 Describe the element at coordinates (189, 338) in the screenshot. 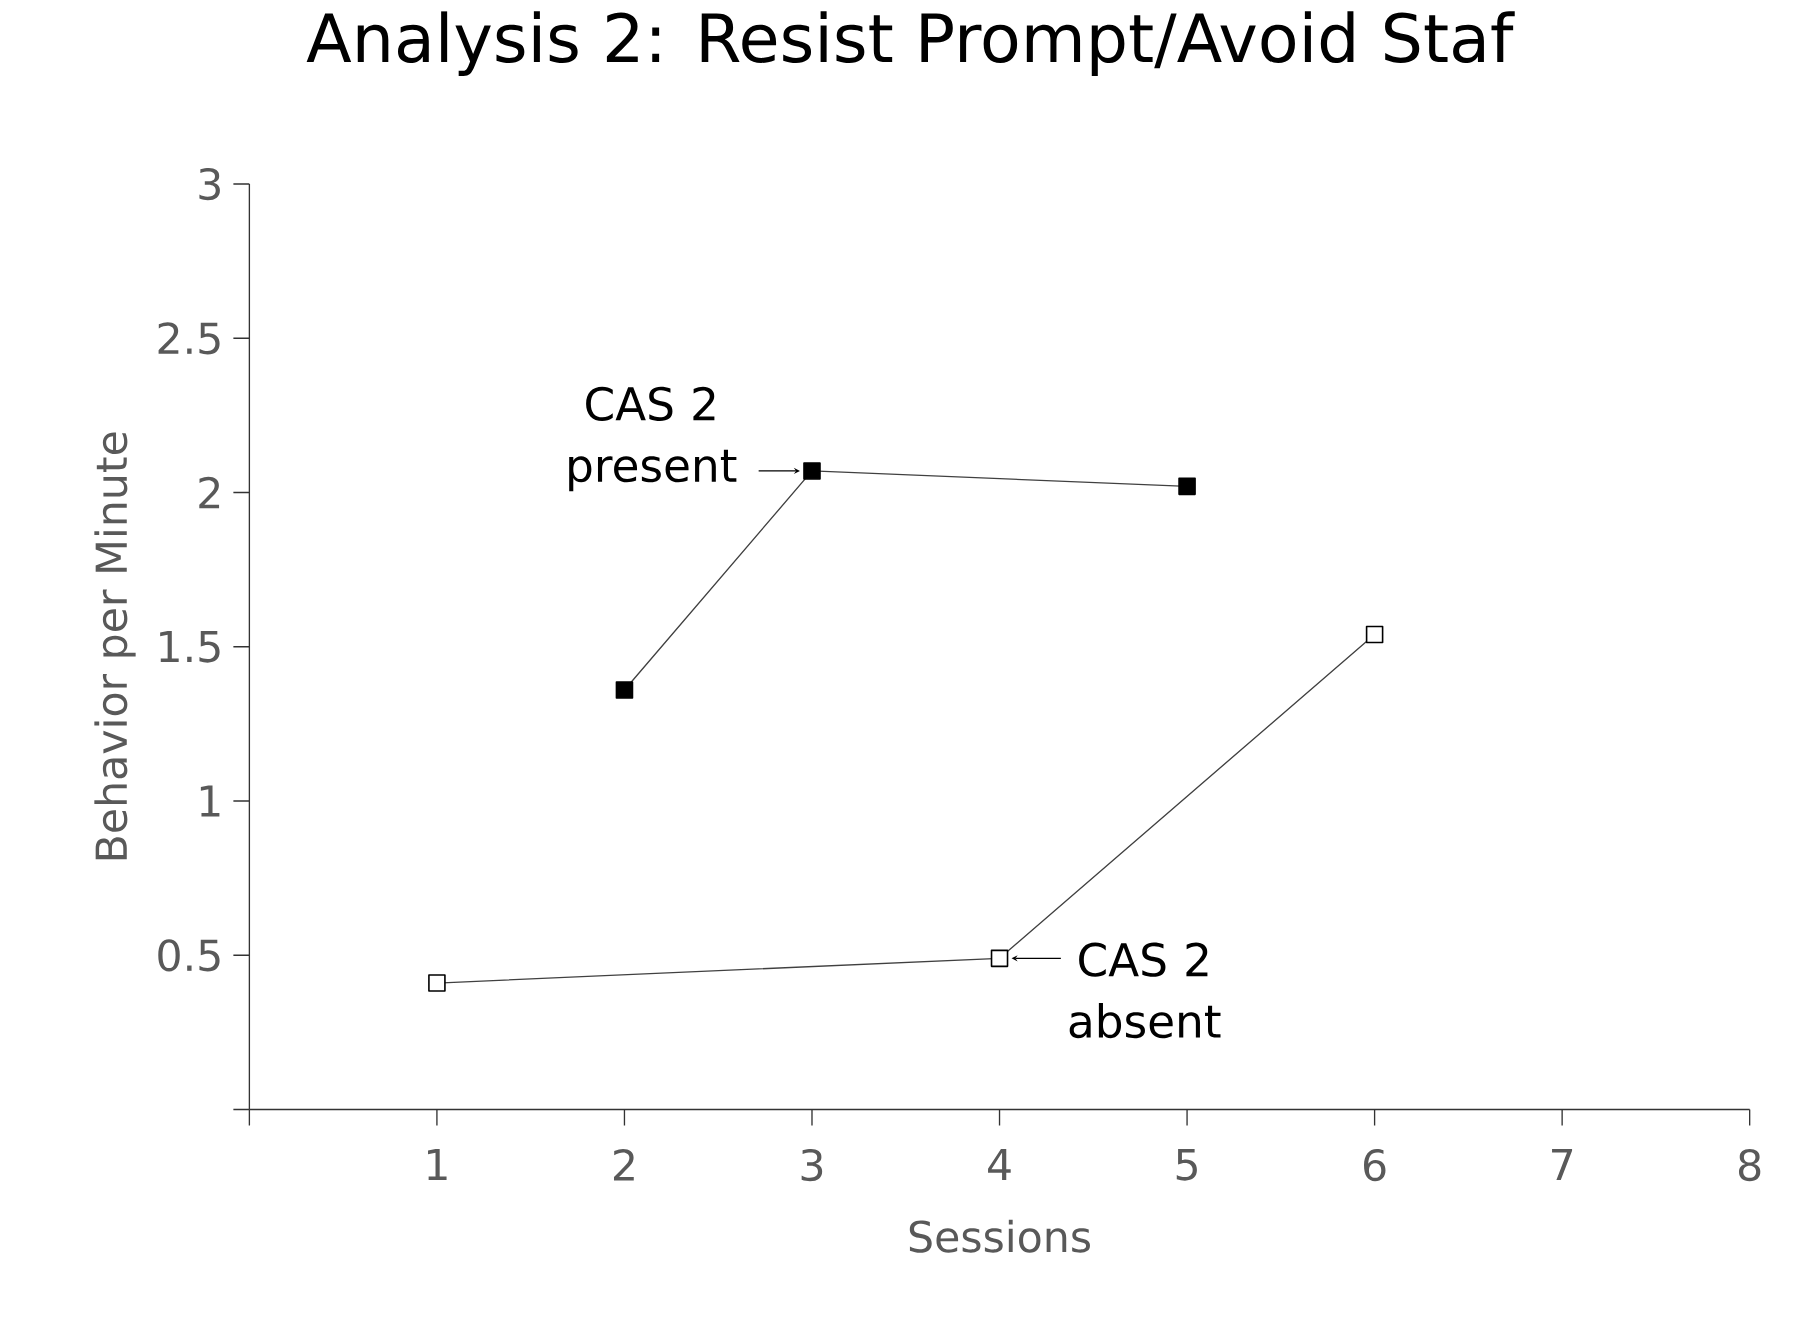

I see `y-tick-label: 2.5` at that location.